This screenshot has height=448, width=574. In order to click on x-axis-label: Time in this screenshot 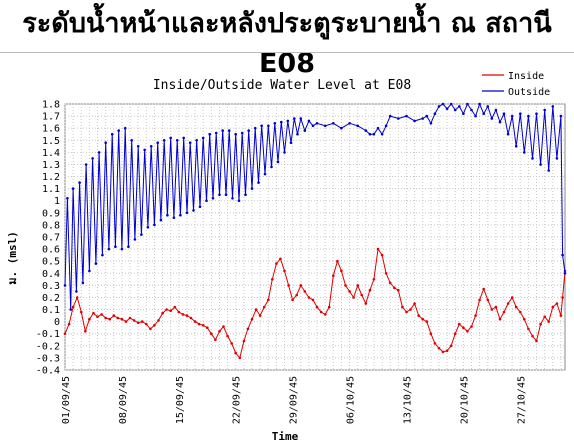, I will do `click(285, 436)`.